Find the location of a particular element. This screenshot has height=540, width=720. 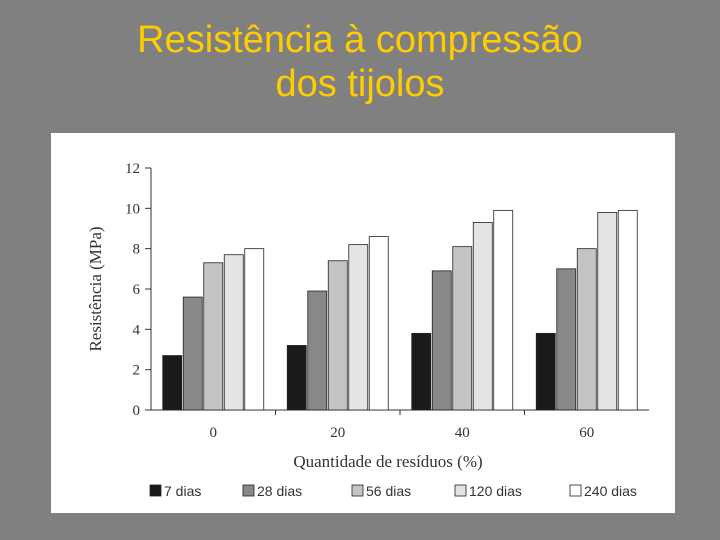

y-tick-label: 0 is located at coordinates (137, 411).